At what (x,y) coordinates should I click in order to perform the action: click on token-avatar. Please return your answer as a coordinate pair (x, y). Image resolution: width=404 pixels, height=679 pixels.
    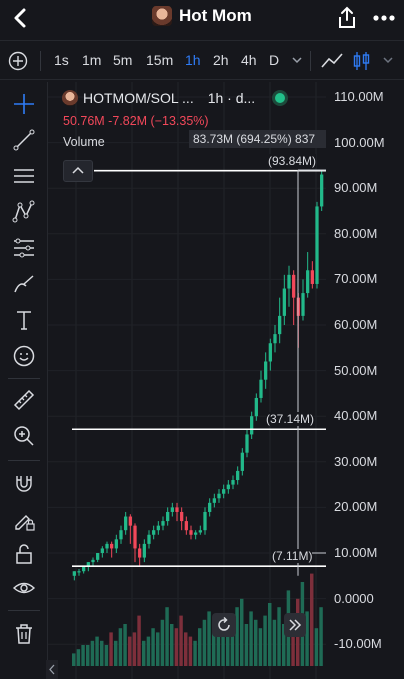
    Looking at the image, I should click on (162, 16).